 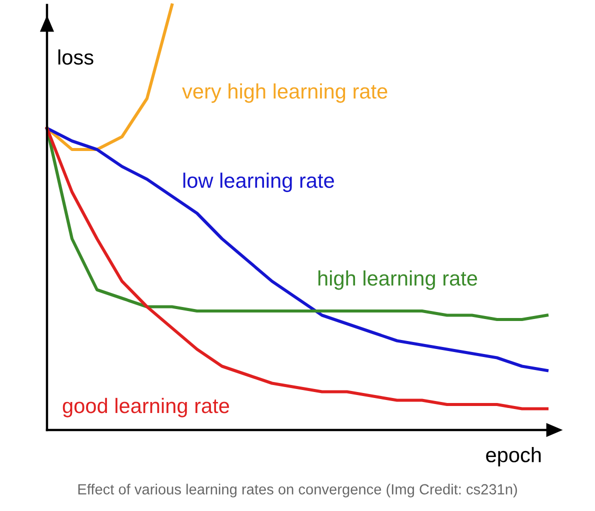 What do you see at coordinates (76, 57) in the screenshot?
I see `y-axis-title: loss` at bounding box center [76, 57].